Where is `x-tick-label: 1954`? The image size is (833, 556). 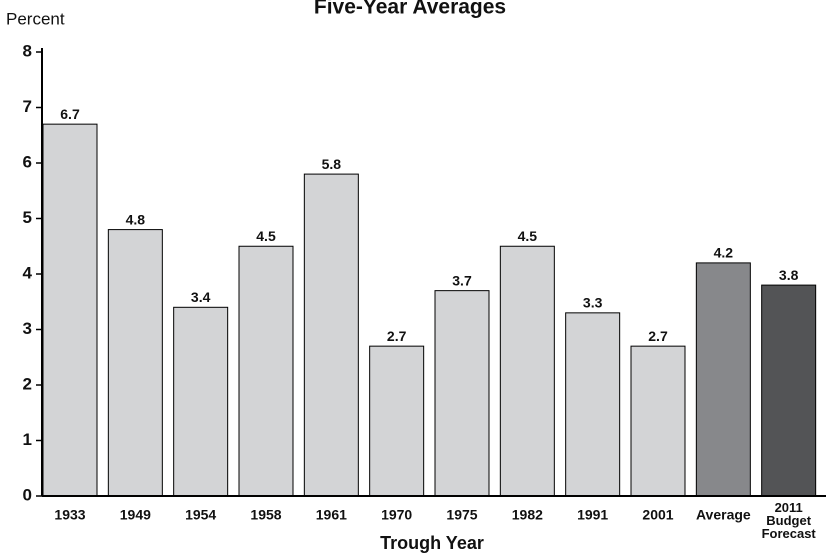
x-tick-label: 1954 is located at coordinates (200, 515).